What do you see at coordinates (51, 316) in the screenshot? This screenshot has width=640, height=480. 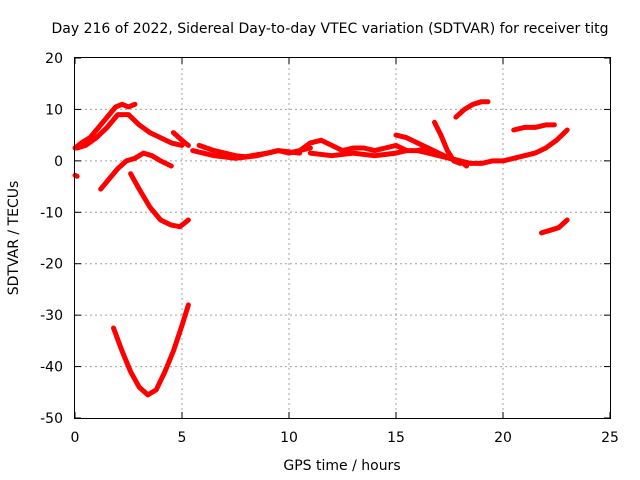 I see `y-tick-label: -30` at bounding box center [51, 316].